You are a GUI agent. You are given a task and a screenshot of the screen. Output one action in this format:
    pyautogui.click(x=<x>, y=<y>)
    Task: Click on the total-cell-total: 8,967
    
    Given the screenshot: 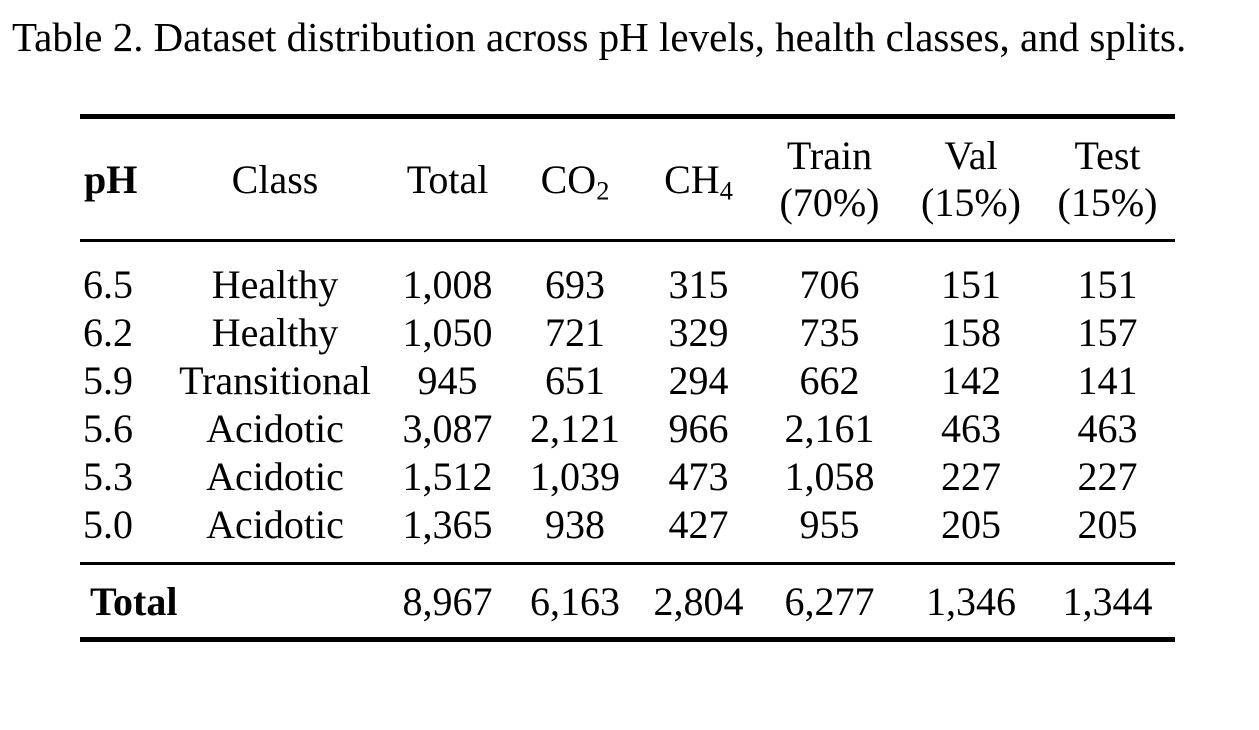 What is the action you would take?
    pyautogui.click(x=447, y=601)
    